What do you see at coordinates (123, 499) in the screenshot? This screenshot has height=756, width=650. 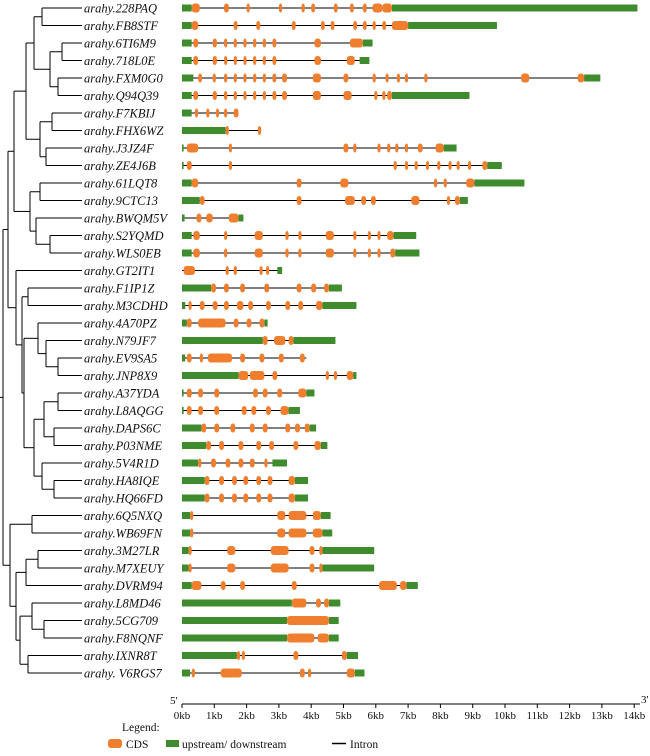 I see `gene-label: arahy.HQ66FD` at bounding box center [123, 499].